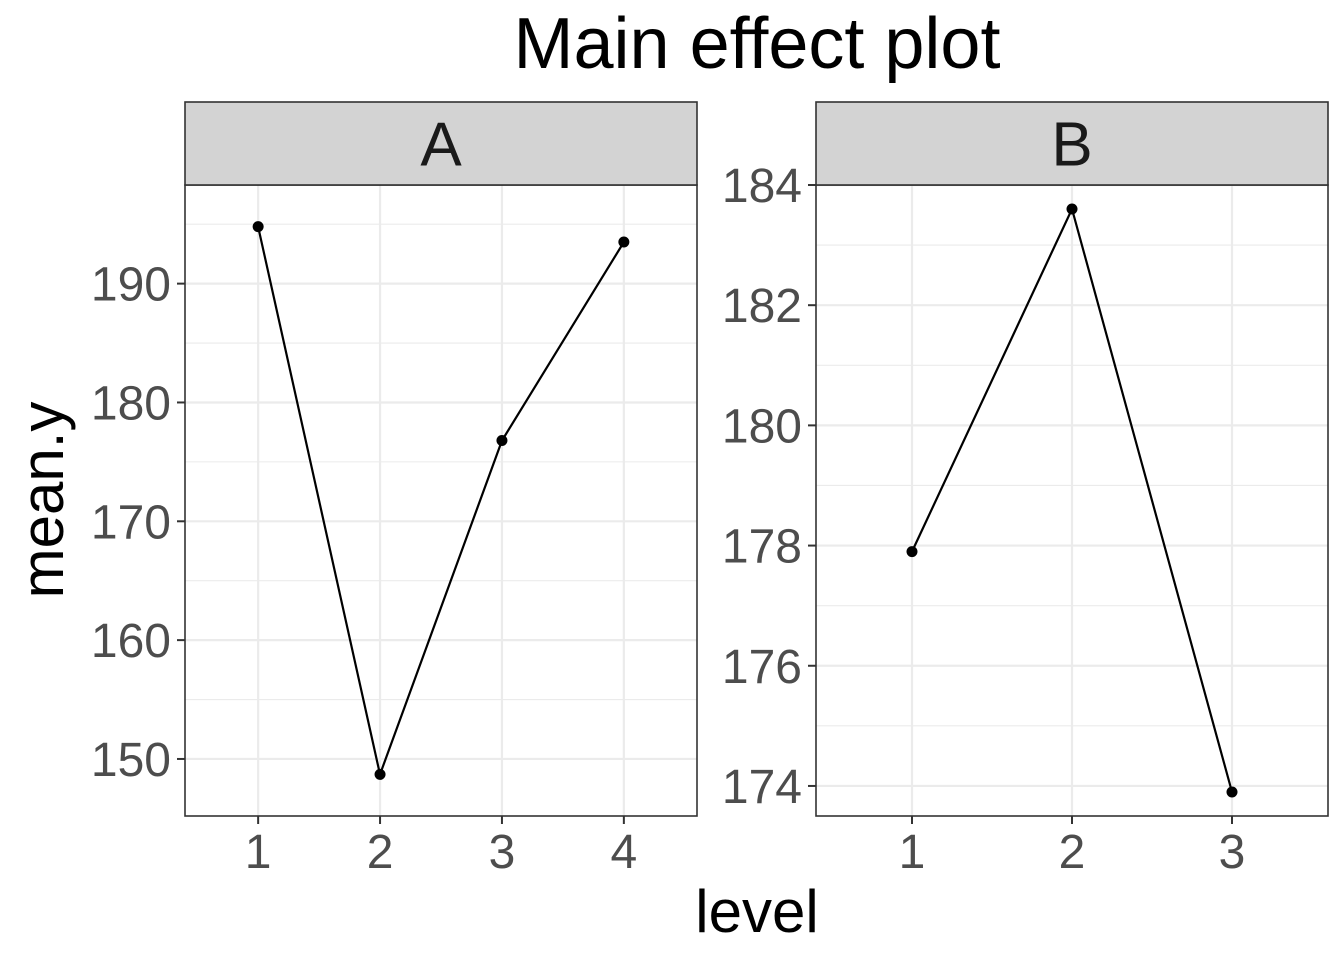  What do you see at coordinates (131, 522) in the screenshot?
I see `y-tick-label: 170` at bounding box center [131, 522].